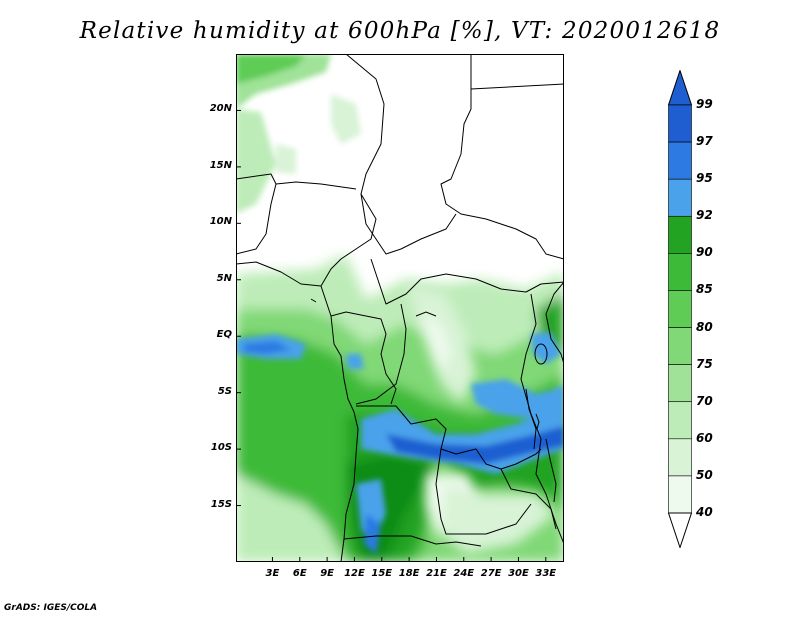  I want to click on colorbar-under-triangle, so click(680, 530).